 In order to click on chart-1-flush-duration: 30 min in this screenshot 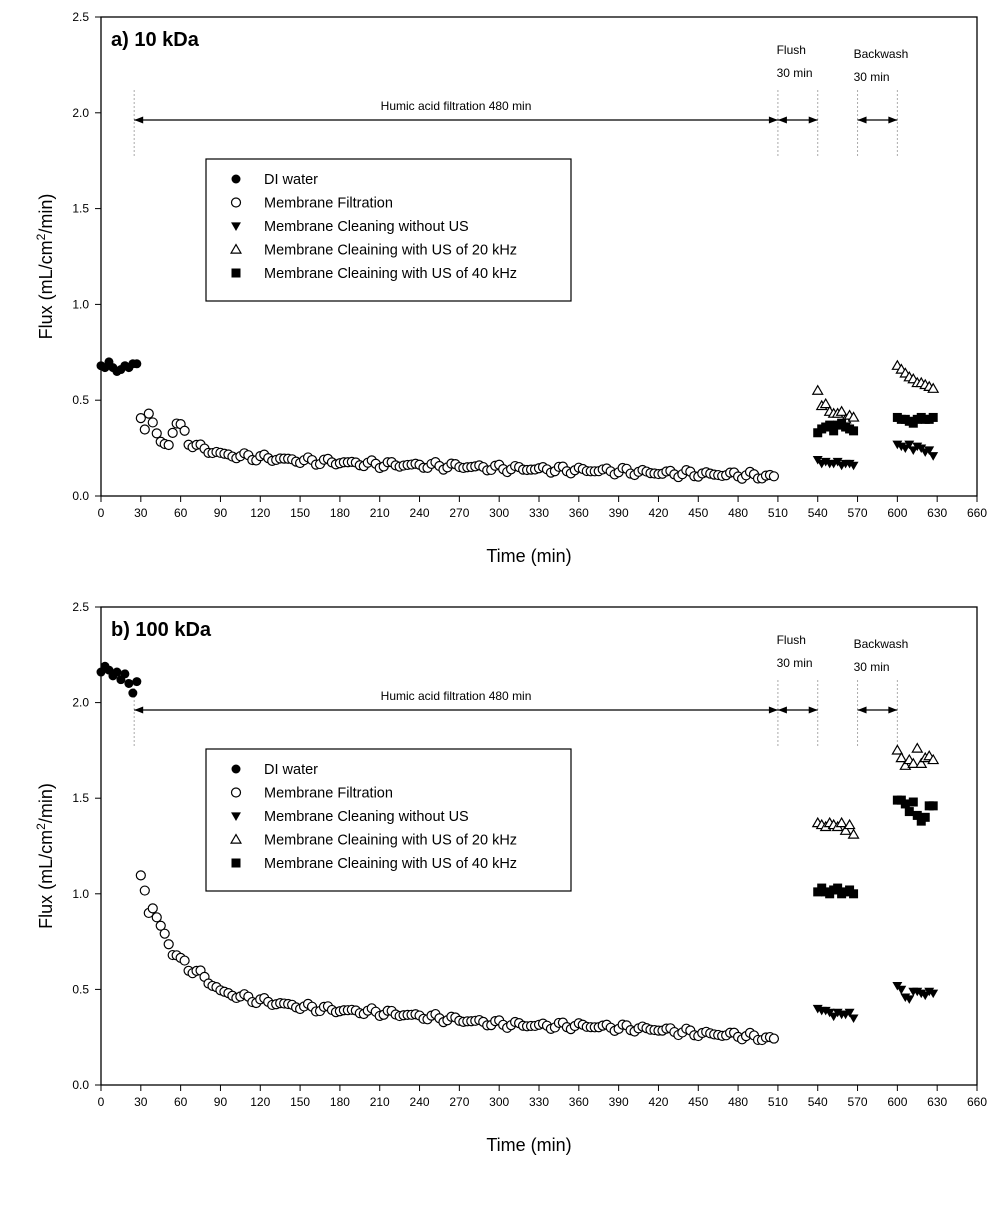, I will do `click(795, 663)`.